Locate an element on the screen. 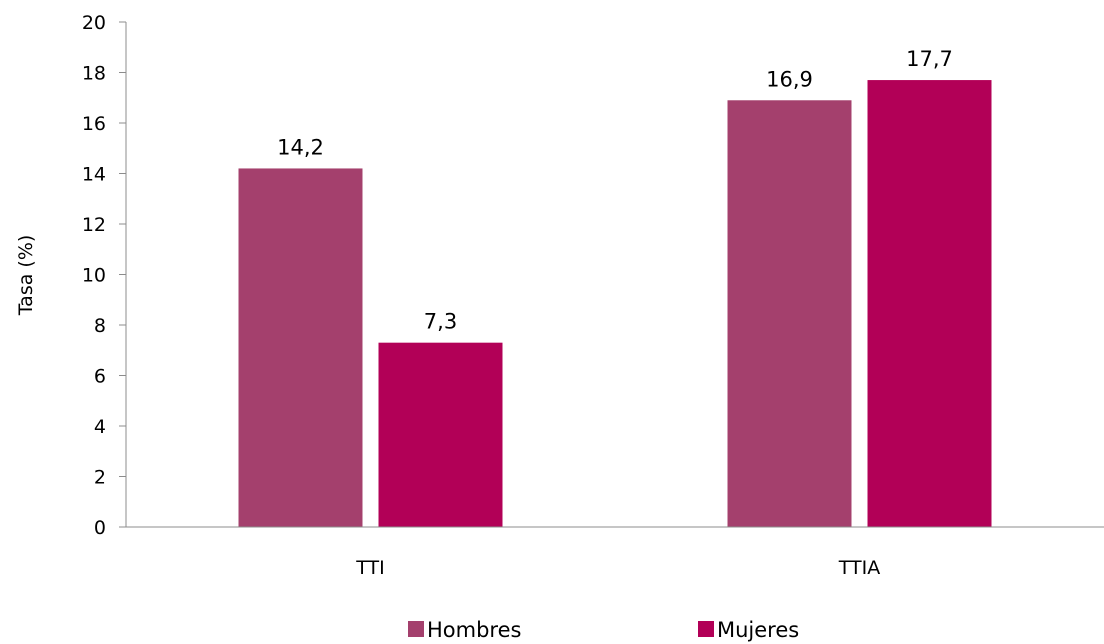 This screenshot has width=1104, height=644. x-category-label: TTI is located at coordinates (369, 568).